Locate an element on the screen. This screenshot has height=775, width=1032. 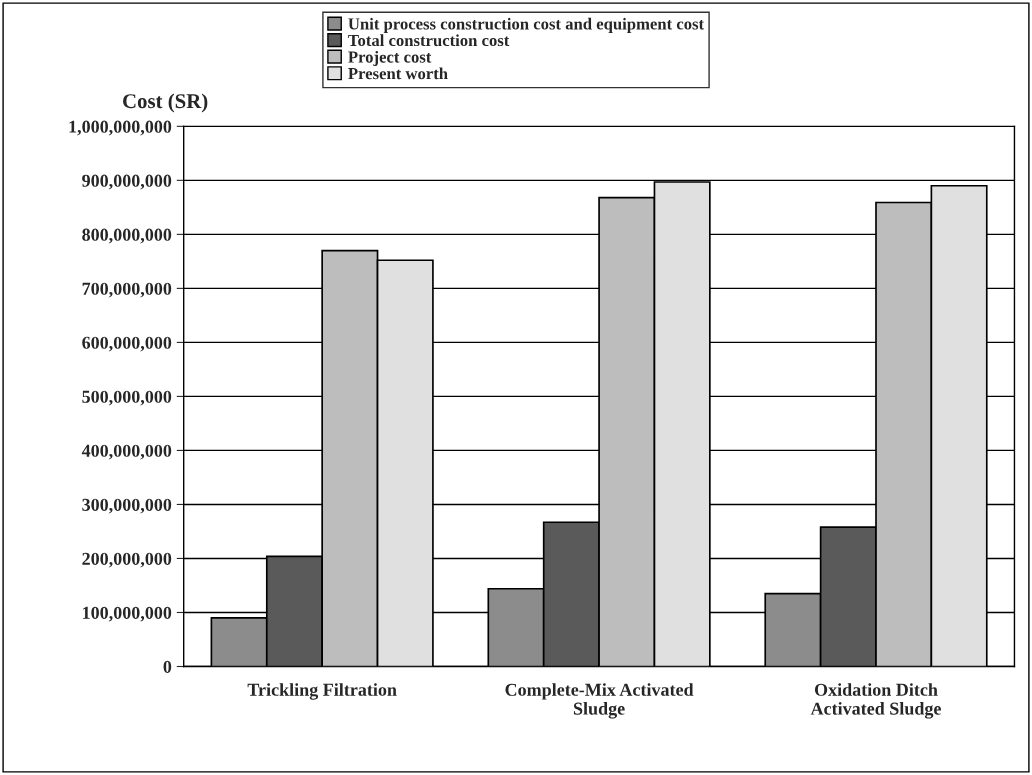
y-tick-label: 0 is located at coordinates (167, 666).